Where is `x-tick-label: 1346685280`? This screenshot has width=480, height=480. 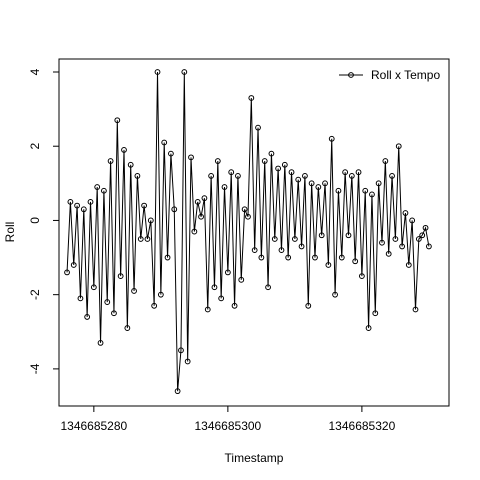 x-tick-label: 1346685280 is located at coordinates (93, 426).